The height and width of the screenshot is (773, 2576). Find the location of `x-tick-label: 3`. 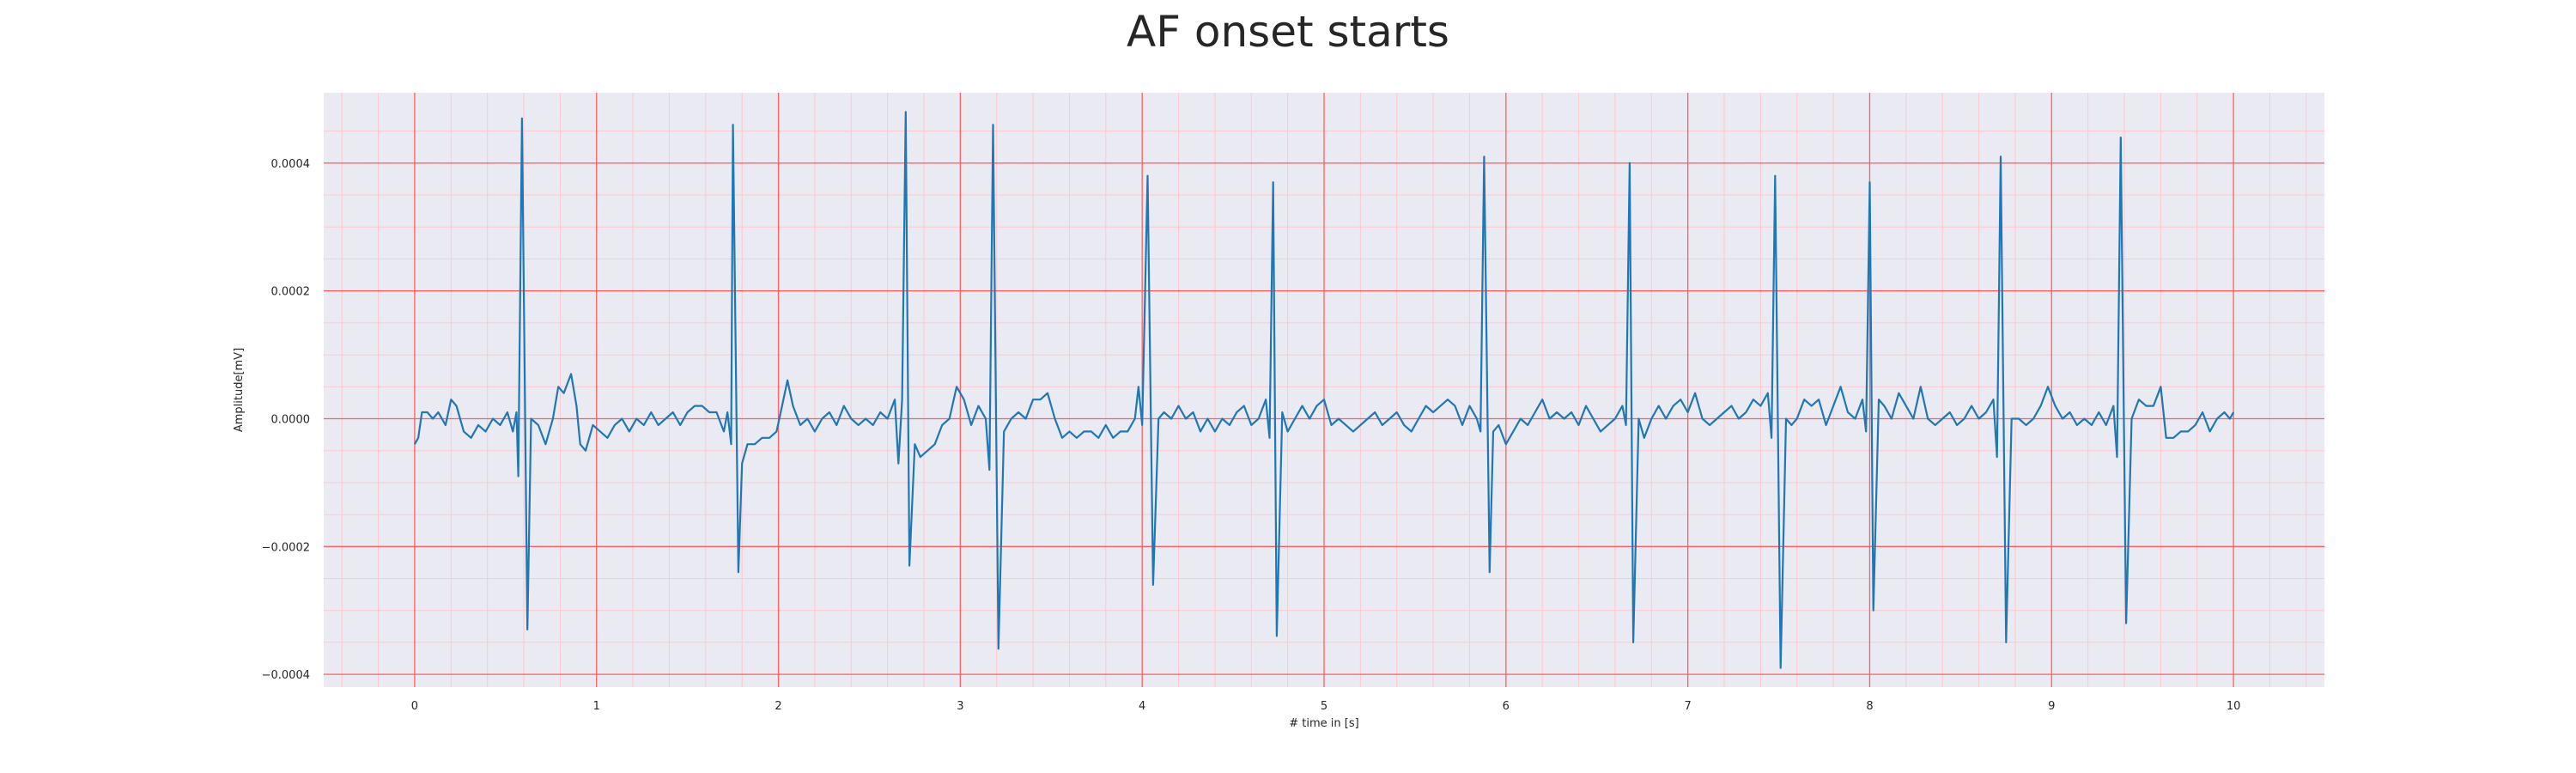

x-tick-label: 3 is located at coordinates (960, 706).